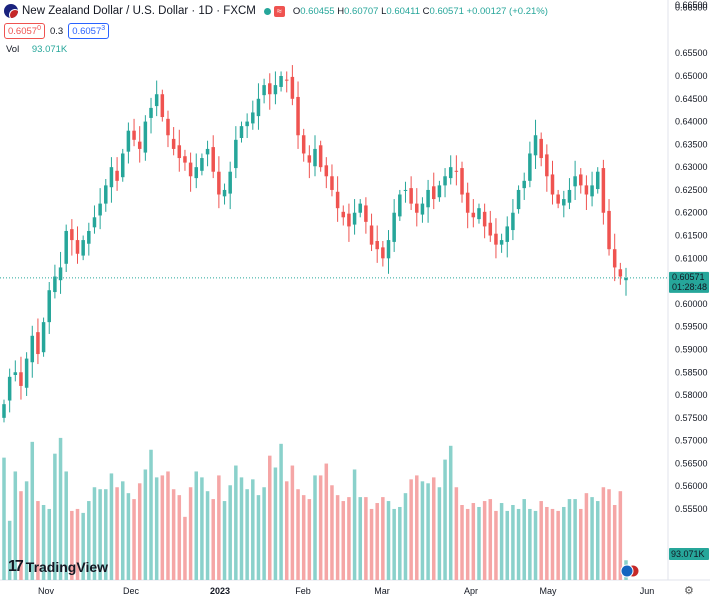 This screenshot has width=710, height=600. I want to click on price-tick-label: 0.56000, so click(691, 486).